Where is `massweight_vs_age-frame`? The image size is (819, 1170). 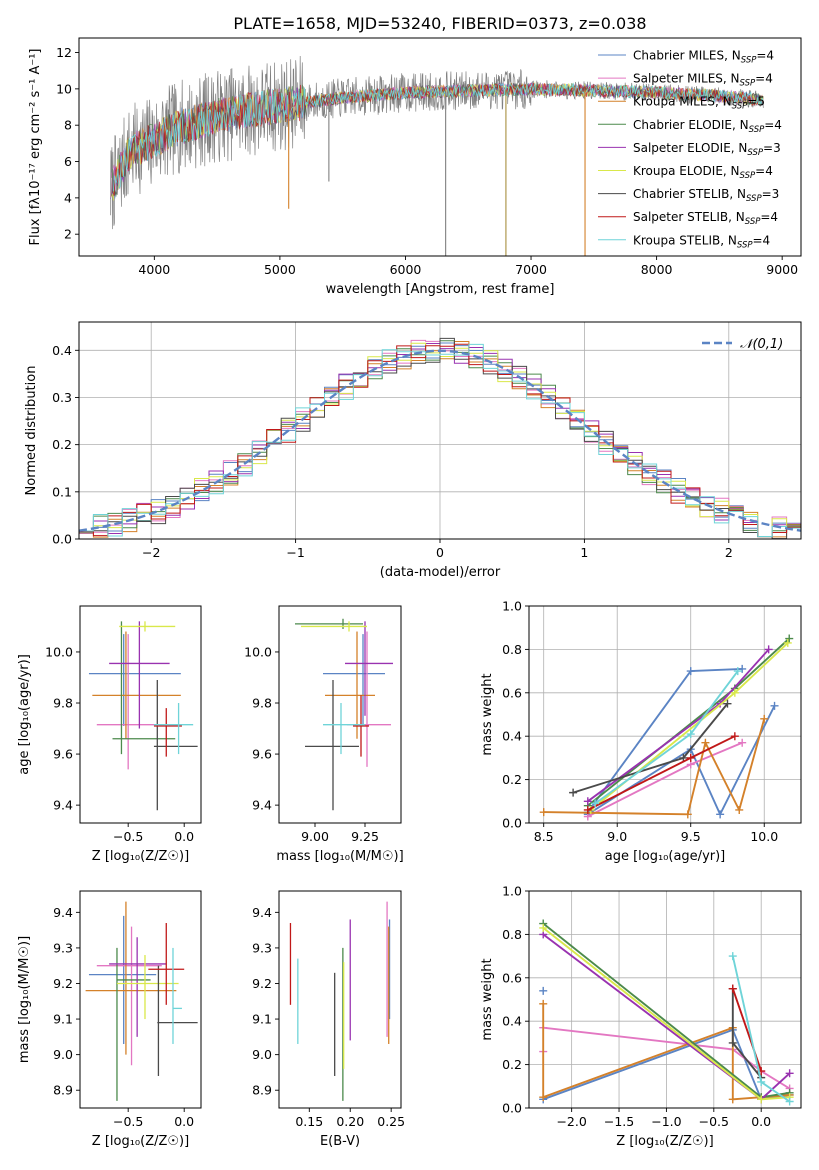 massweight_vs_age-frame is located at coordinates (665, 714).